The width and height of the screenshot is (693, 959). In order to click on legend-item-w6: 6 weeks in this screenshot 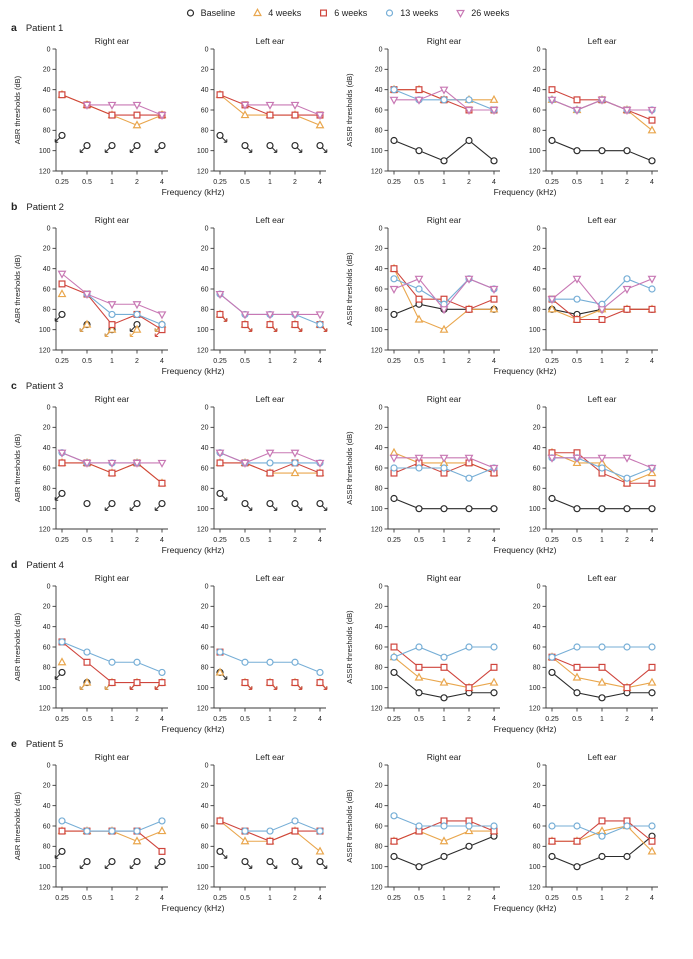, I will do `click(342, 13)`.